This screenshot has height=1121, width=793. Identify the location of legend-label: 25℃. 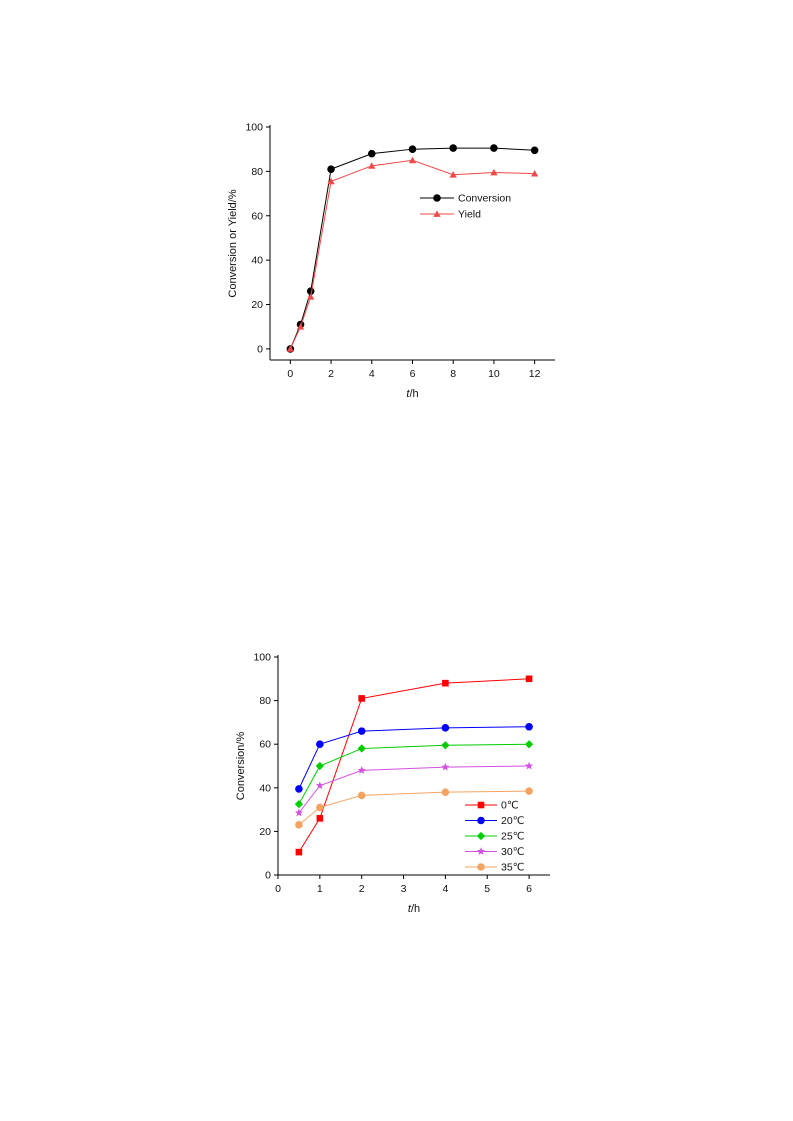
(512, 837).